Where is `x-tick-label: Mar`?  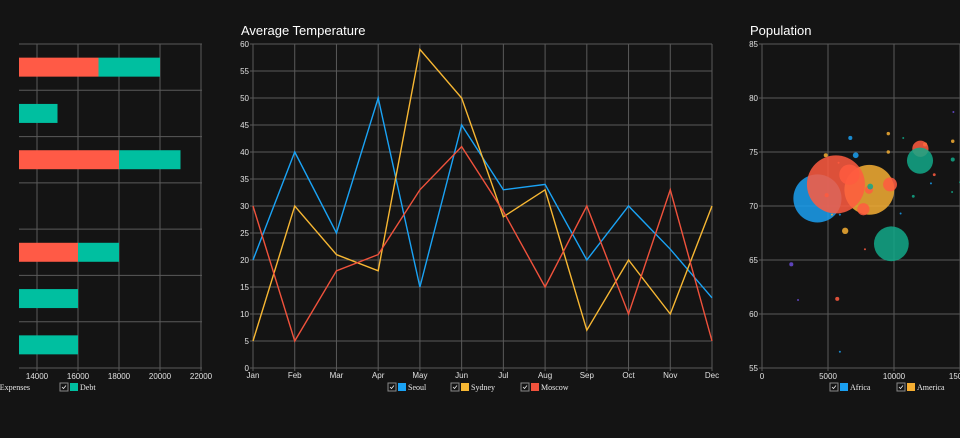
x-tick-label: Mar is located at coordinates (337, 375).